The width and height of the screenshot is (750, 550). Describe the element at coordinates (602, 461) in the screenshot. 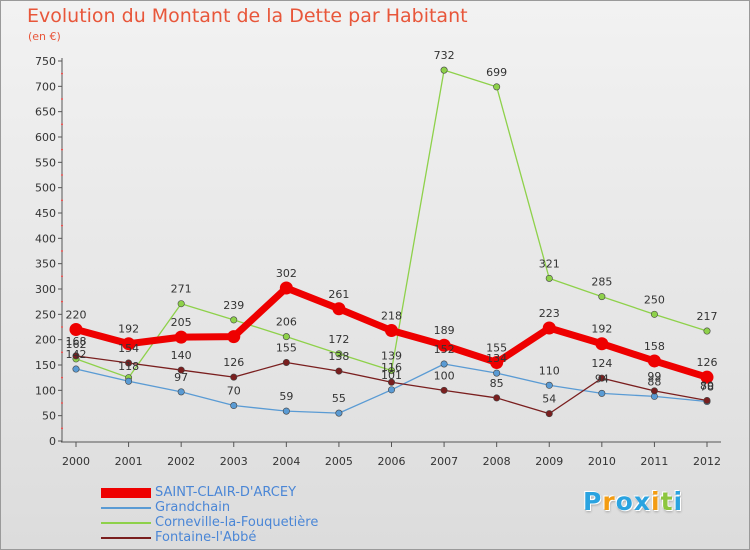

I see `x-tick-label: 2010` at that location.